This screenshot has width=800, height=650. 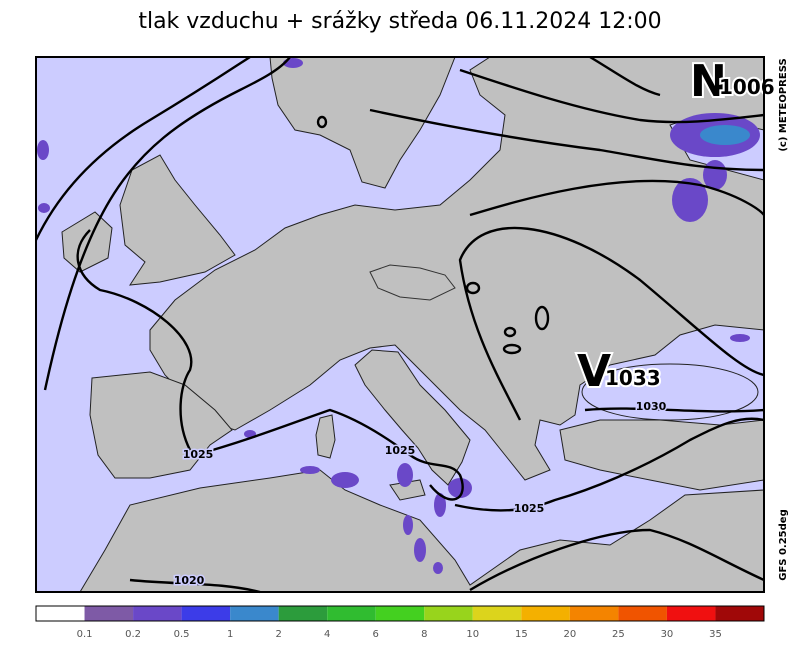 What do you see at coordinates (412, 282) in the screenshot?
I see `border` at bounding box center [412, 282].